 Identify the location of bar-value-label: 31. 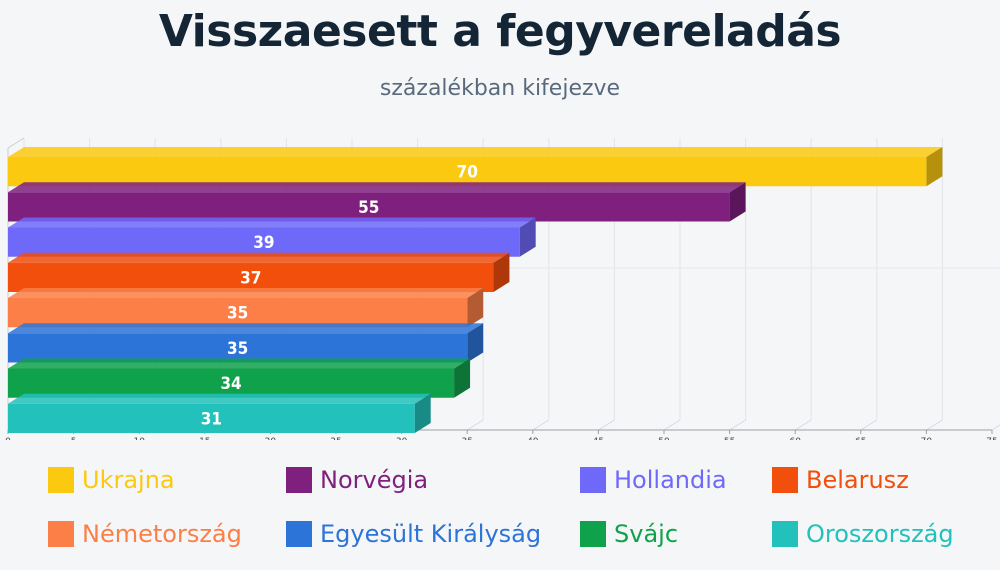
(211, 419).